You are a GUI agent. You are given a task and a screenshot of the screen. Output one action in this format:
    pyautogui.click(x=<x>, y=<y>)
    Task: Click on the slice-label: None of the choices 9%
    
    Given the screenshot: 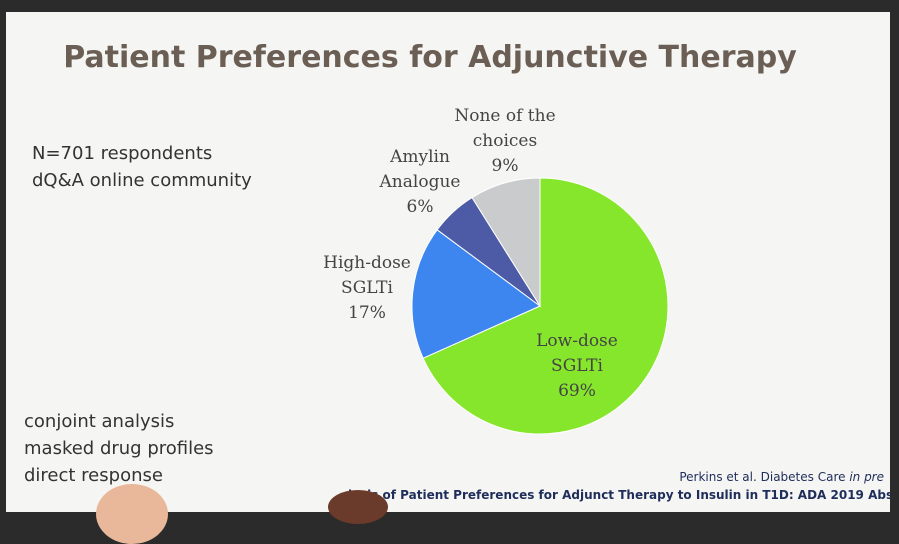 What is the action you would take?
    pyautogui.click(x=504, y=141)
    